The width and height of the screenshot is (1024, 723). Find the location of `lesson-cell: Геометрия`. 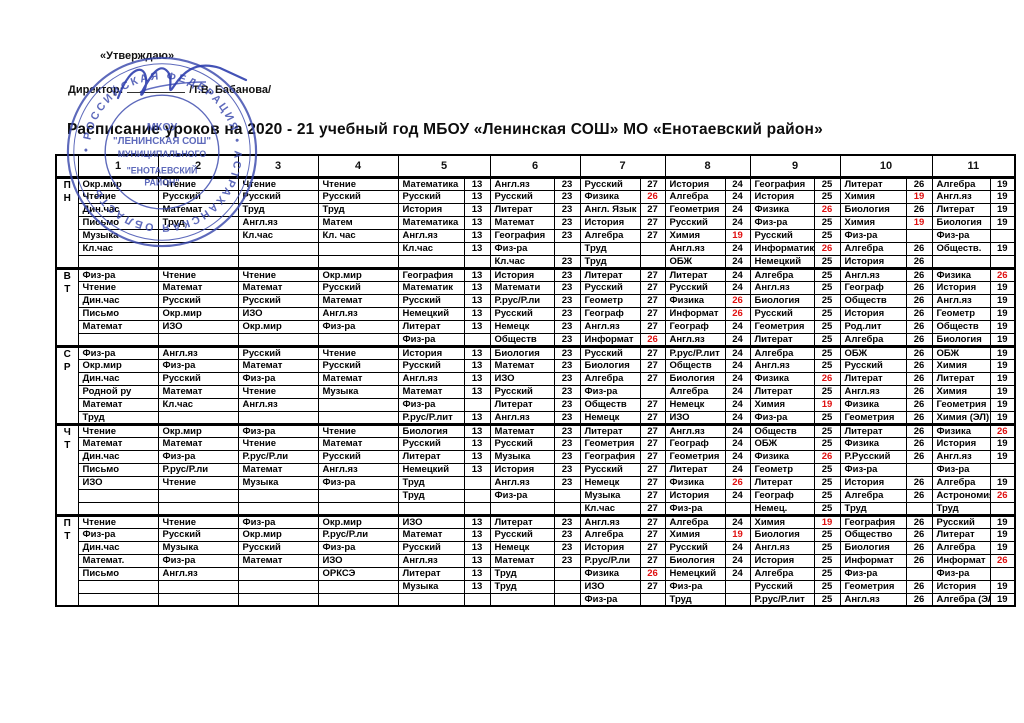

lesson-cell: Геометрия is located at coordinates (961, 404).